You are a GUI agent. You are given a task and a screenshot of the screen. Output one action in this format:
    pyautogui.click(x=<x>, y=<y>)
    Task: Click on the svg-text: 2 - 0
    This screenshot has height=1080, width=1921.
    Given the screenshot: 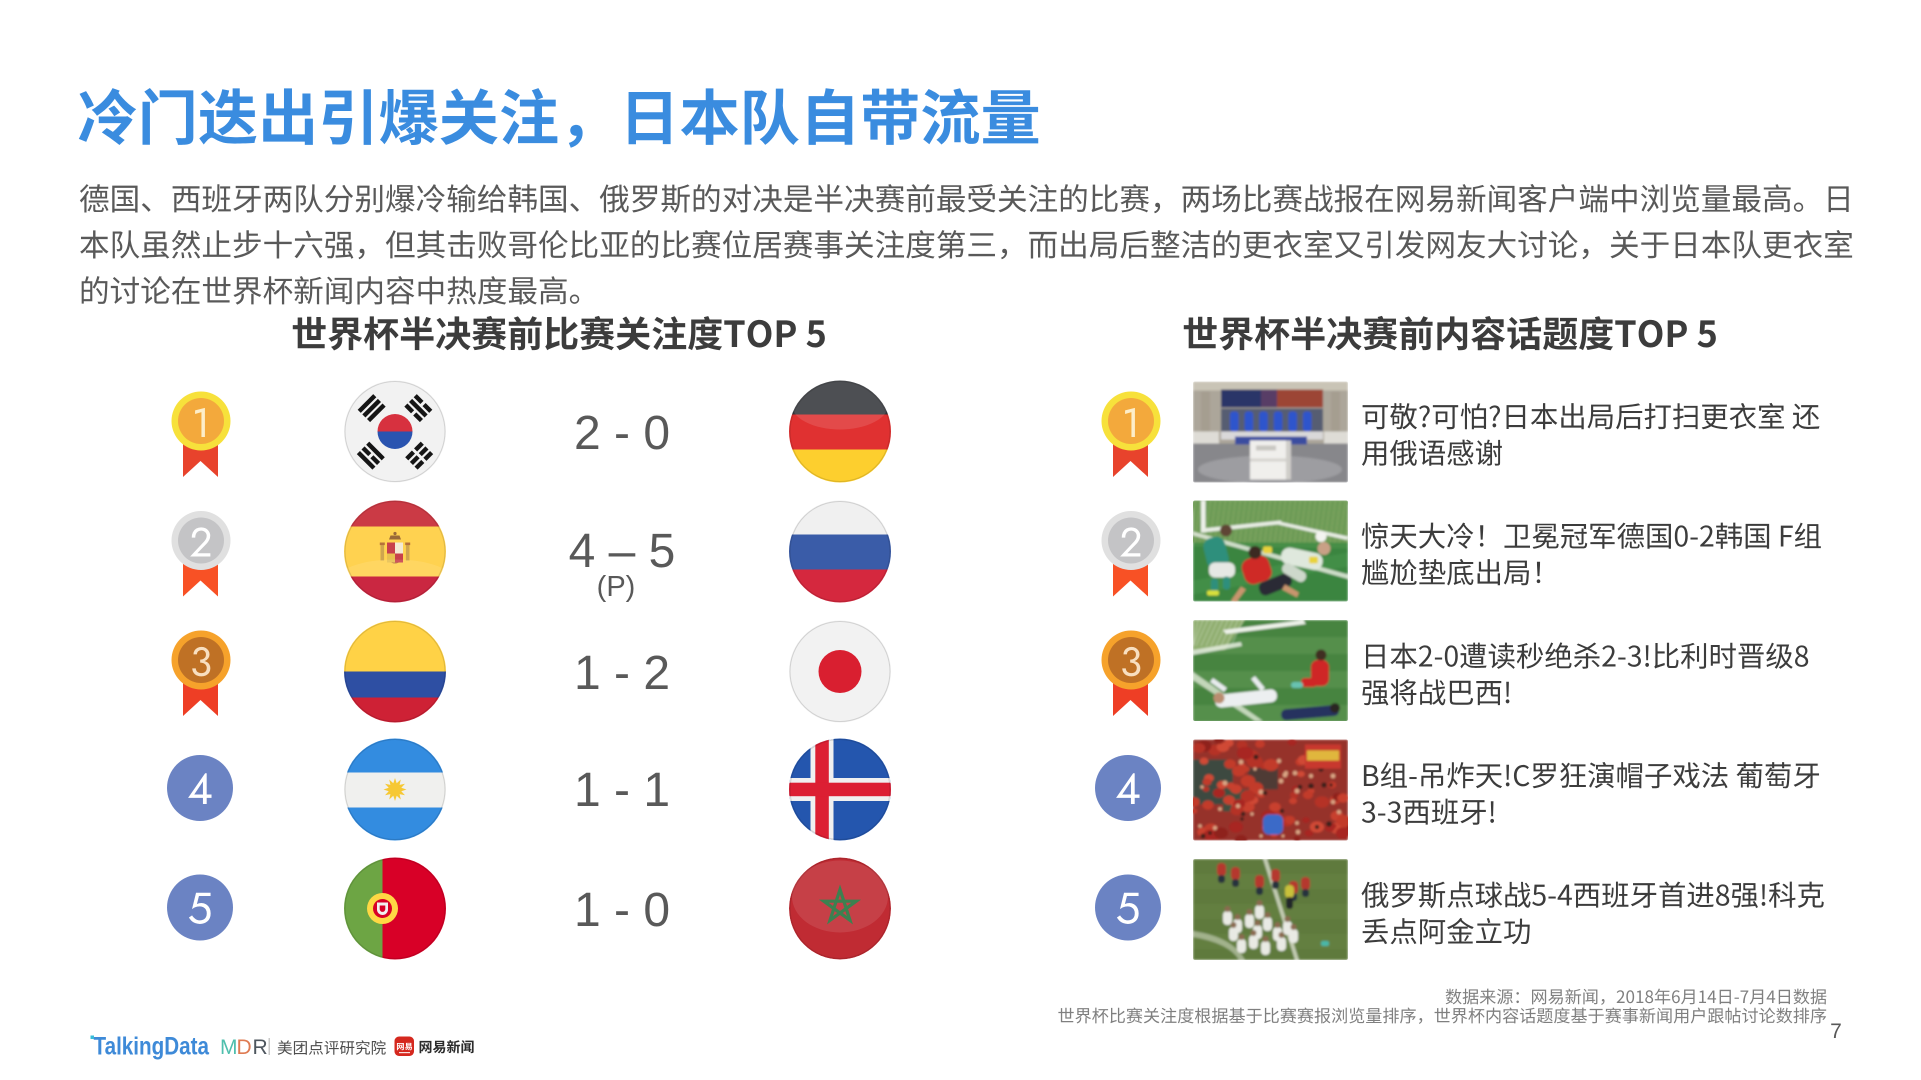 What is the action you would take?
    pyautogui.click(x=622, y=433)
    